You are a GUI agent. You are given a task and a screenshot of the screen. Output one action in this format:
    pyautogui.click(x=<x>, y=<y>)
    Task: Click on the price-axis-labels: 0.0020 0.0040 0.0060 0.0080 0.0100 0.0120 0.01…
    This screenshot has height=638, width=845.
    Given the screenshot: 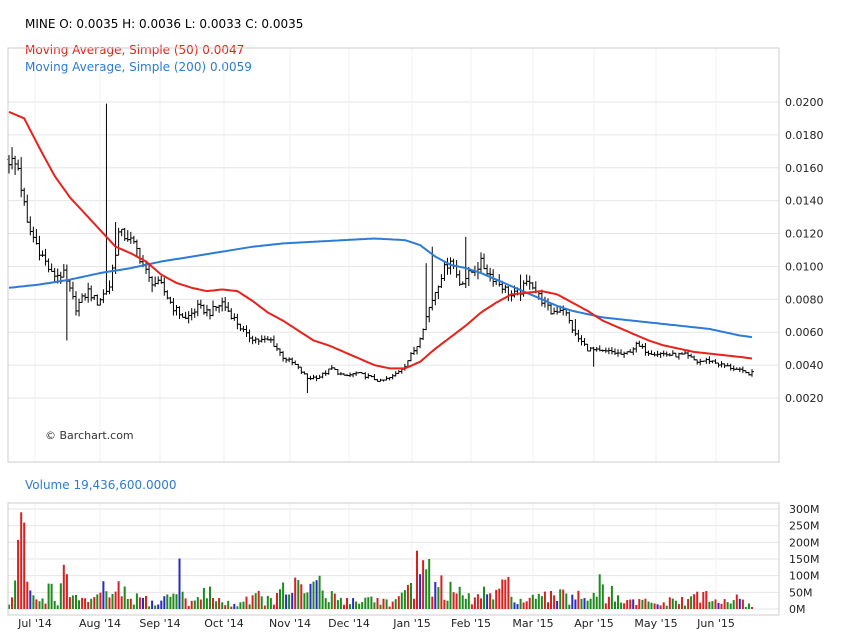 What is the action you would take?
    pyautogui.click(x=804, y=250)
    